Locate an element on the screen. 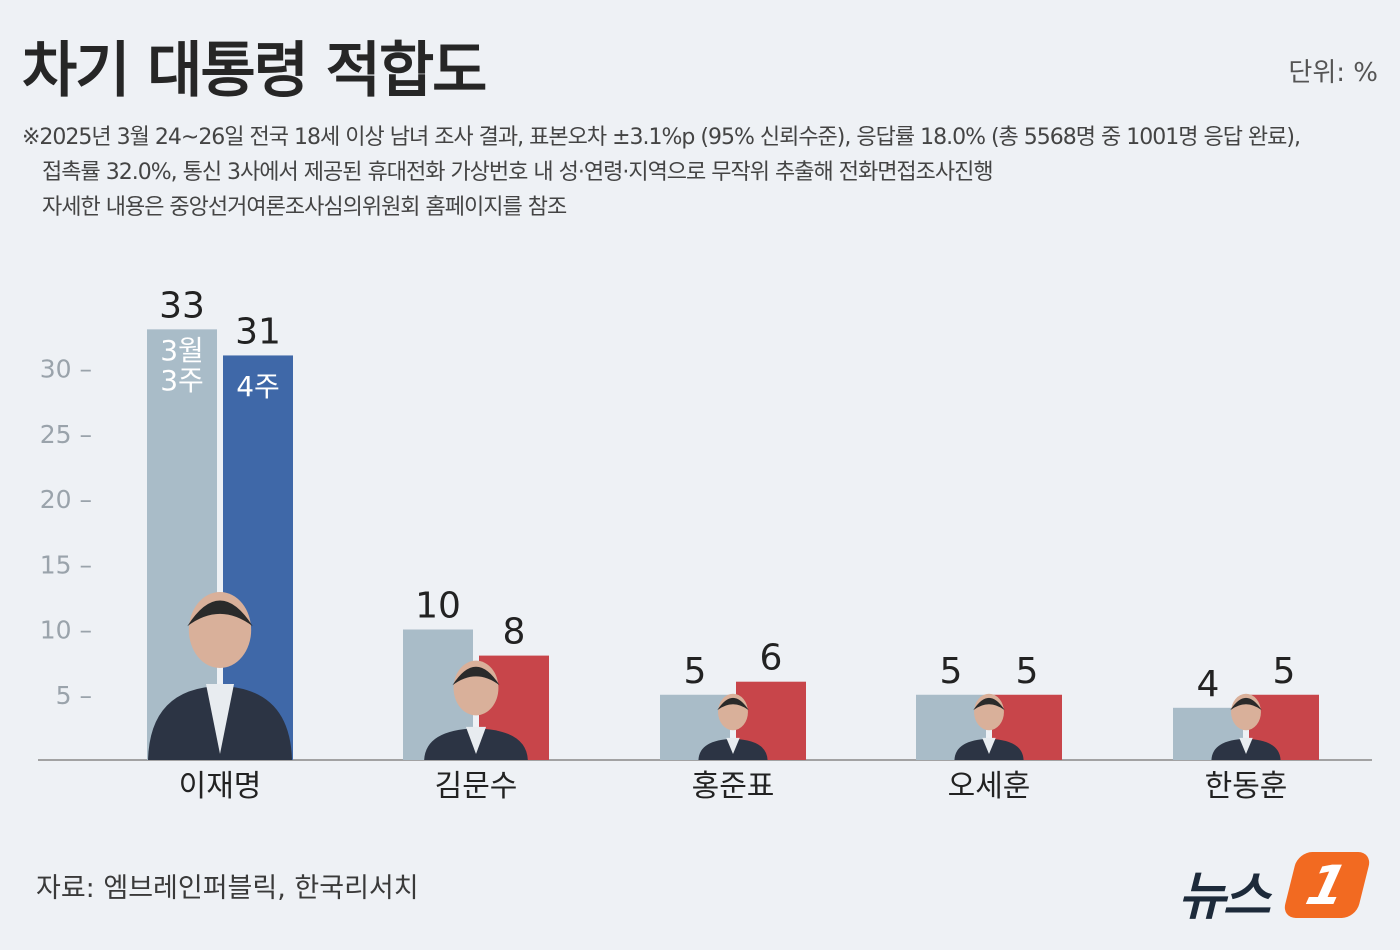 This screenshot has width=1400, height=950. series-label-curr: 4주 is located at coordinates (258, 386).